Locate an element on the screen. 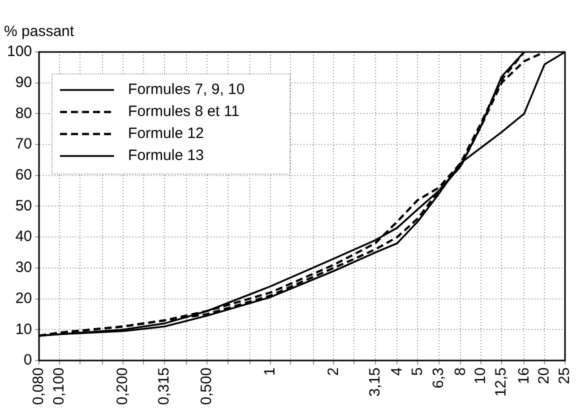  x-tick-label: 0,500 is located at coordinates (206, 386).